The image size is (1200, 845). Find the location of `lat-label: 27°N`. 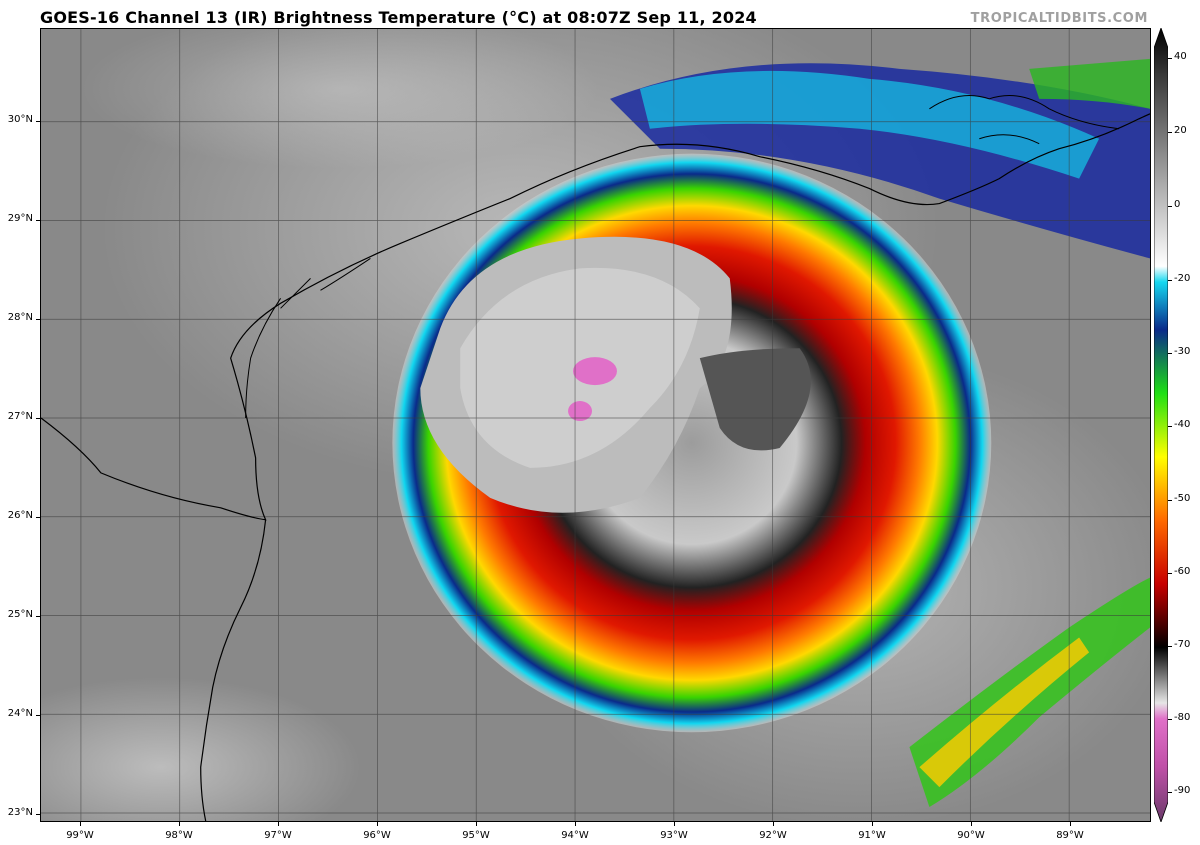

lat-label: 27°N is located at coordinates (20, 416).